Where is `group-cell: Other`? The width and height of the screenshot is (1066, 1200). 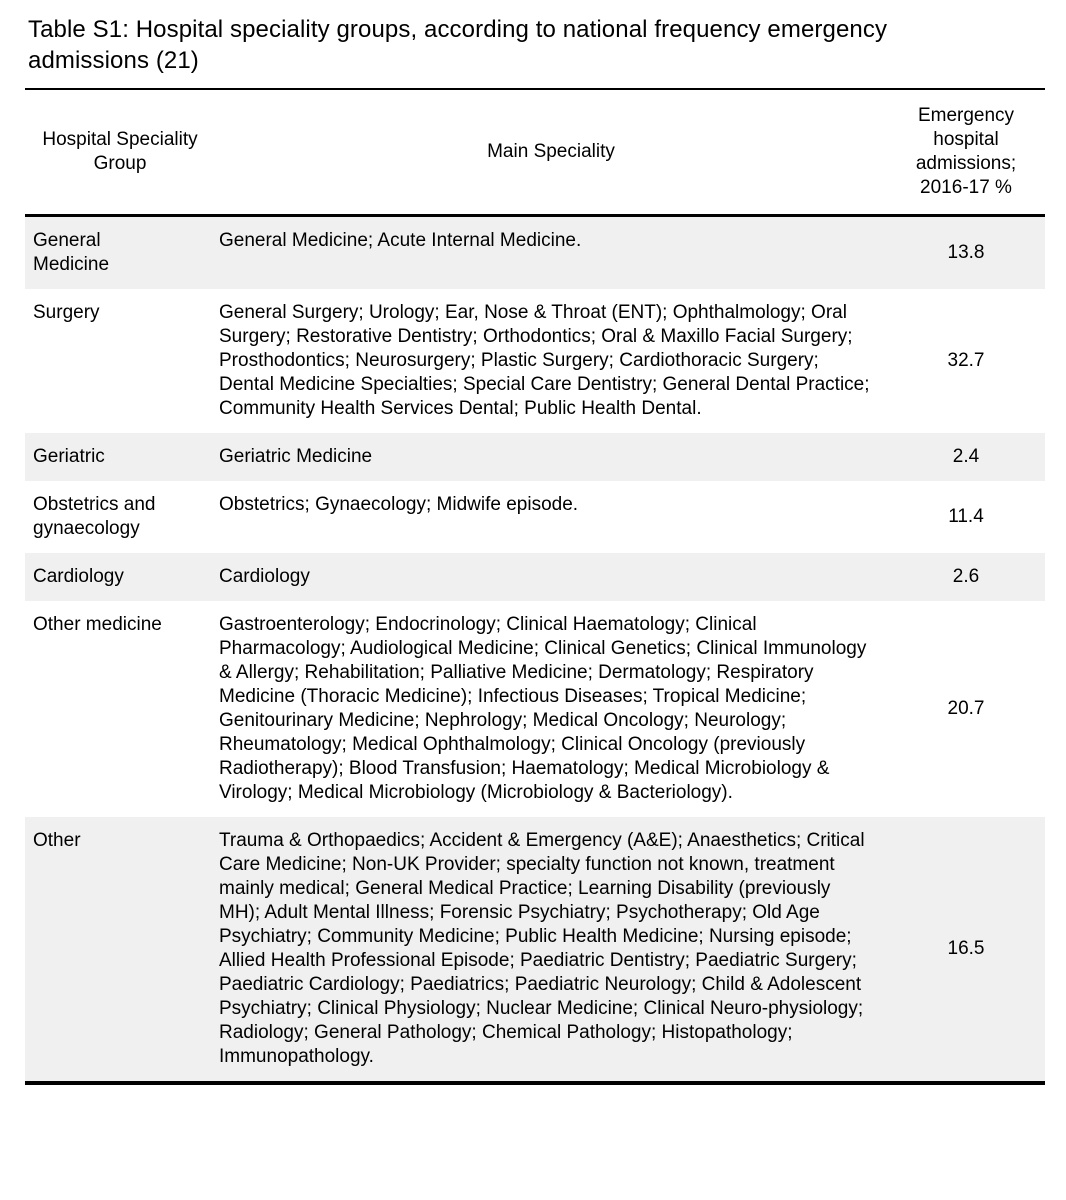 group-cell: Other is located at coordinates (57, 840).